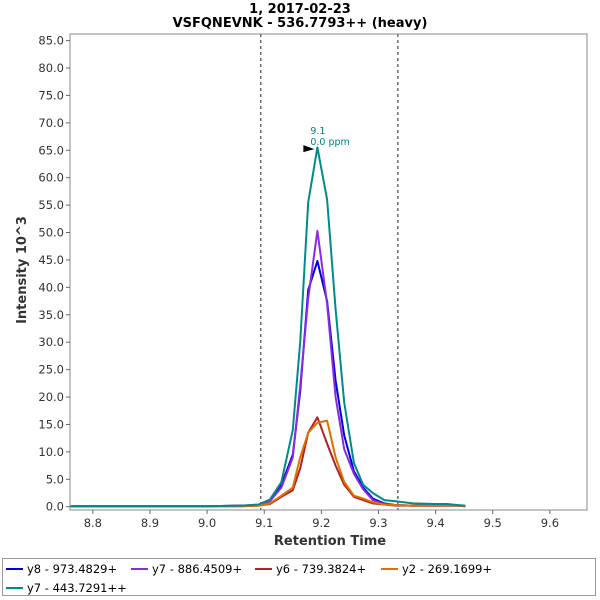 The image size is (600, 600). I want to click on y-tick-label: 0.0, so click(55, 507).